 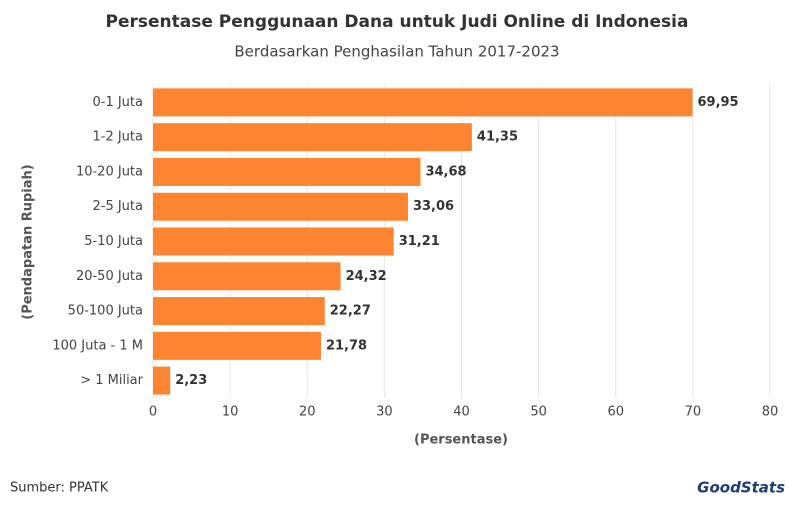 I want to click on y-tick-label: 20-50 Juta, so click(x=109, y=276).